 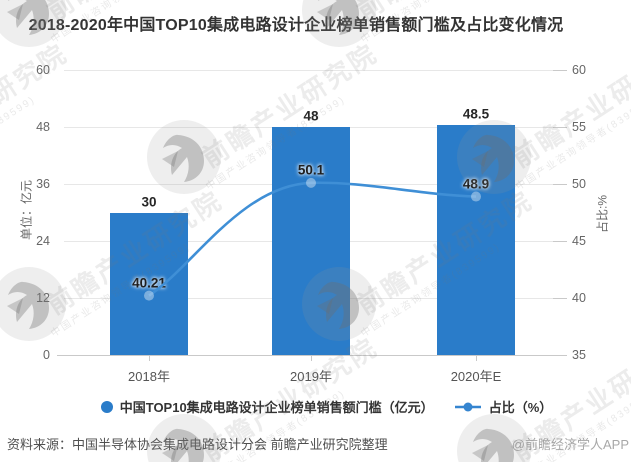 I want to click on legend-bar-label: 中国TOP10集成电路设计企业榜单销售额门槛（亿元）, so click(x=276, y=407).